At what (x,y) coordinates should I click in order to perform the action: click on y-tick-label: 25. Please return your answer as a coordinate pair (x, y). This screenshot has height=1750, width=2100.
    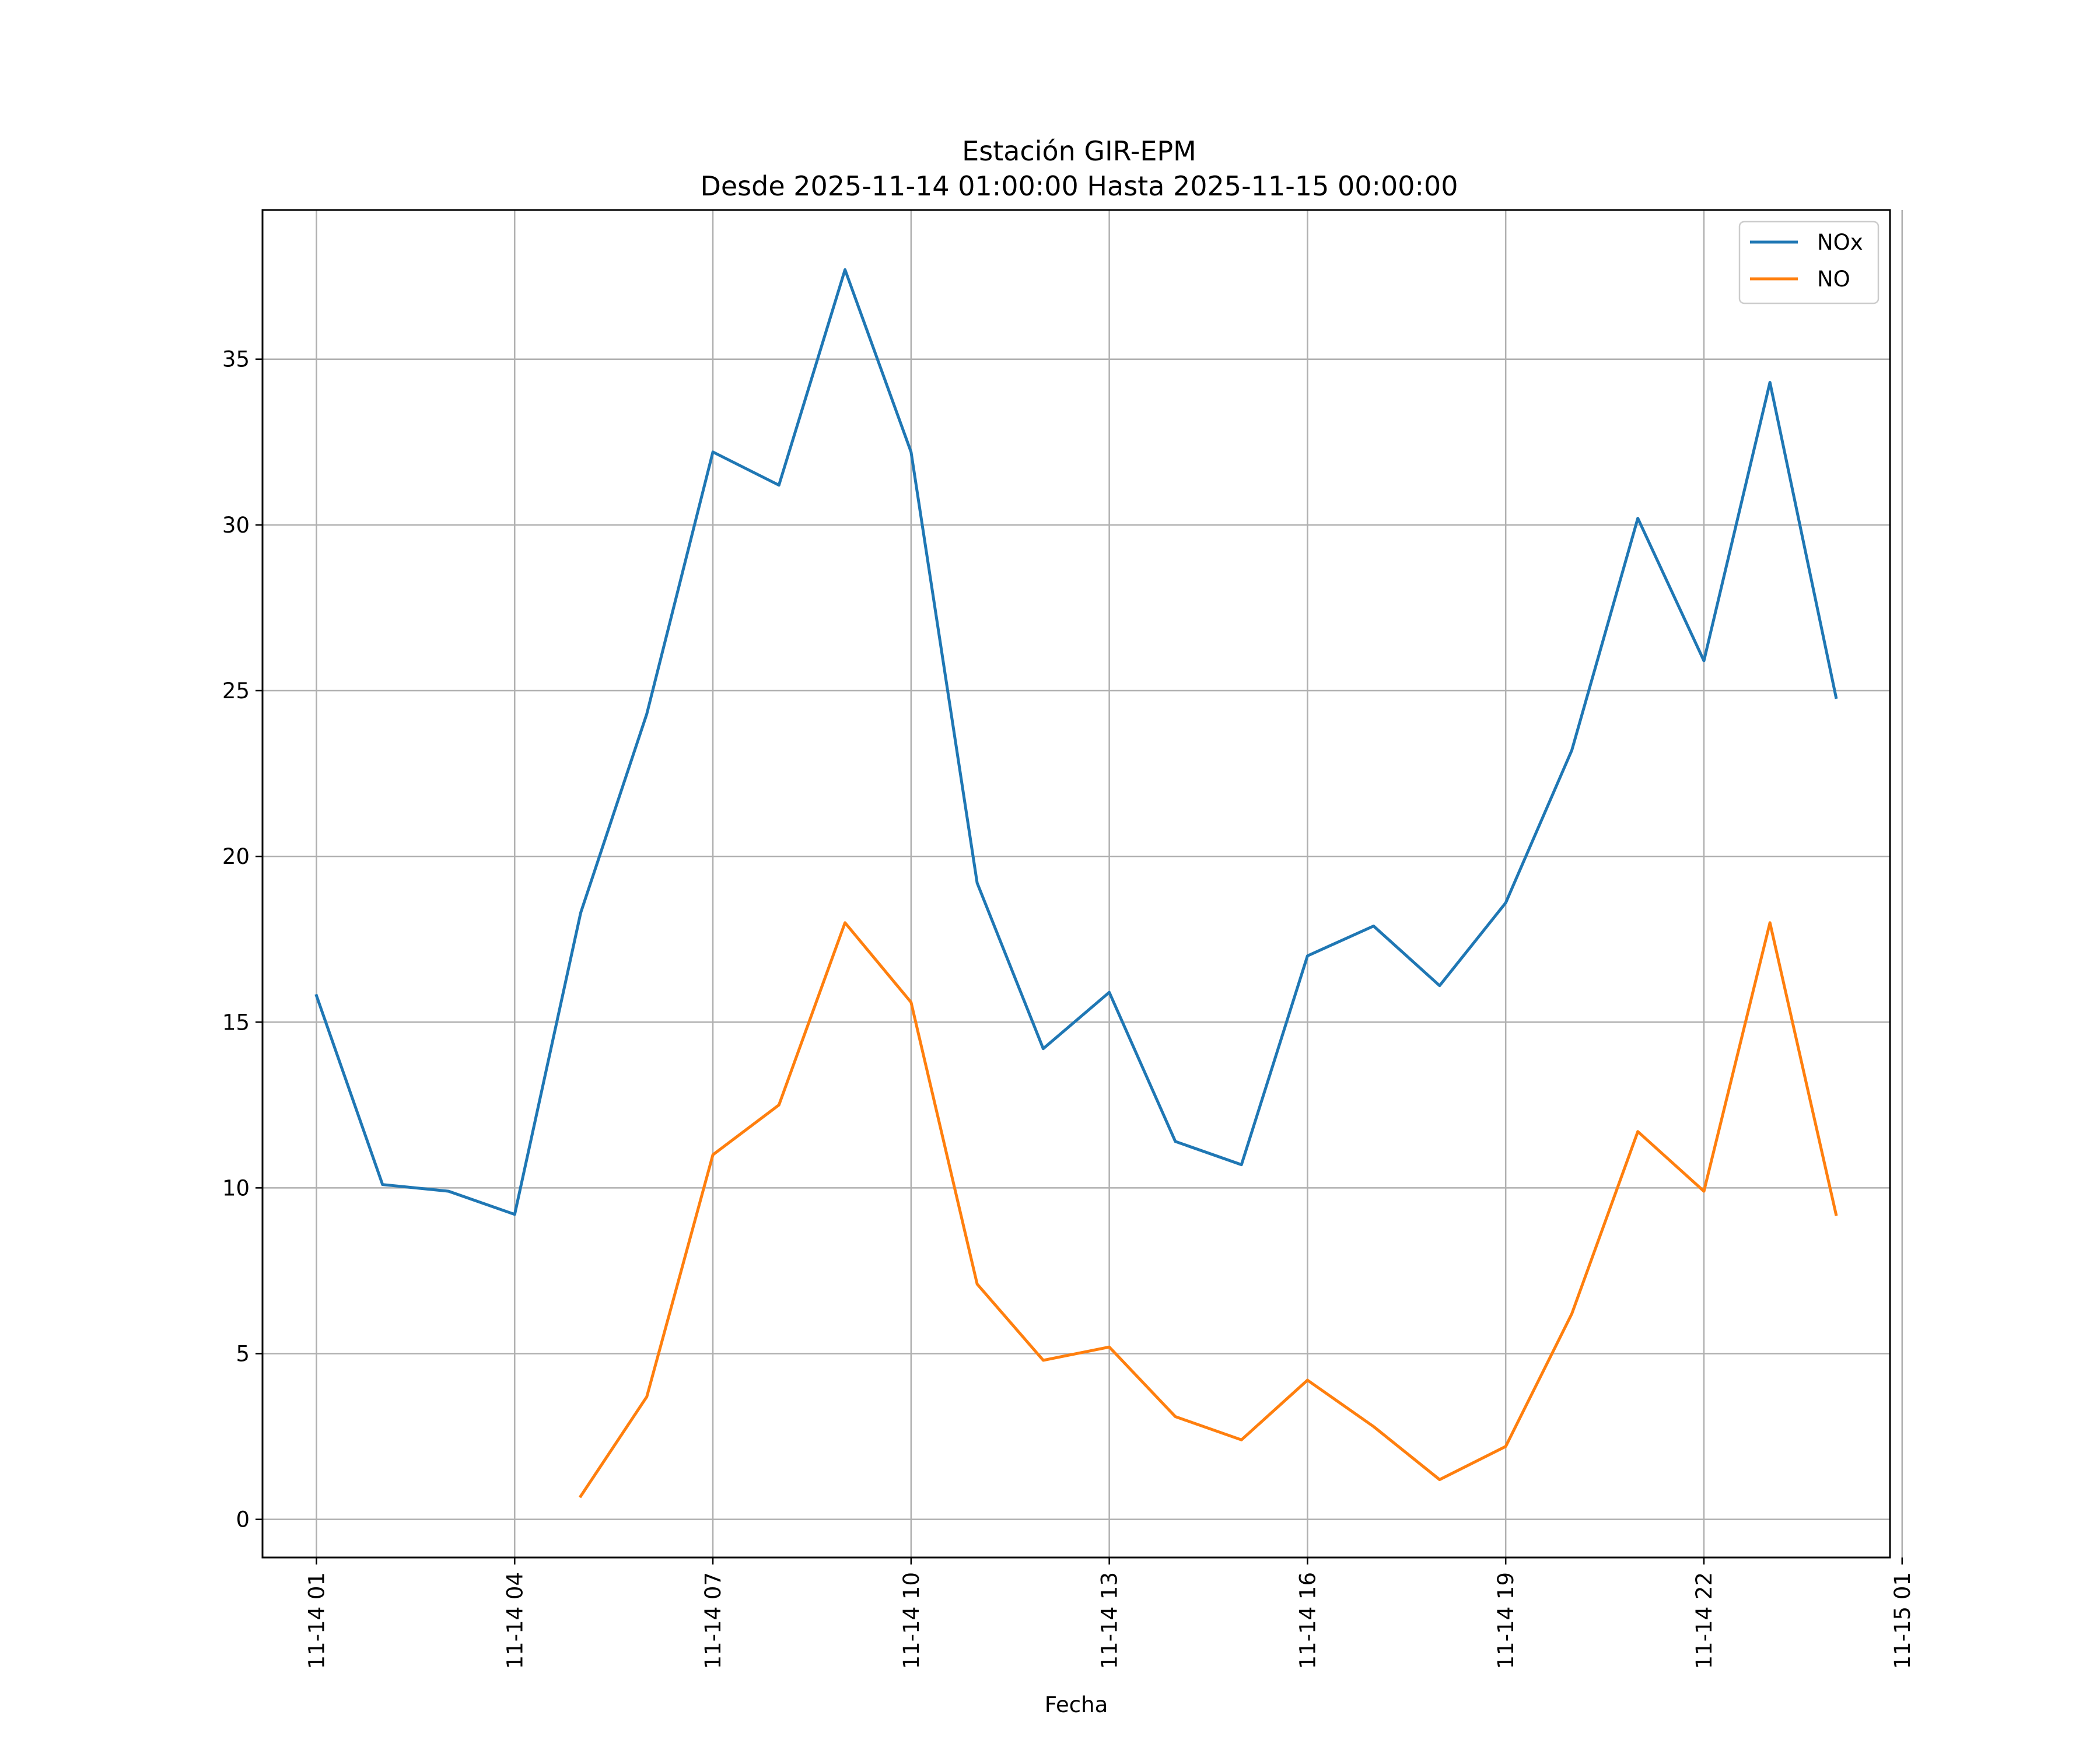
    Looking at the image, I should click on (236, 691).